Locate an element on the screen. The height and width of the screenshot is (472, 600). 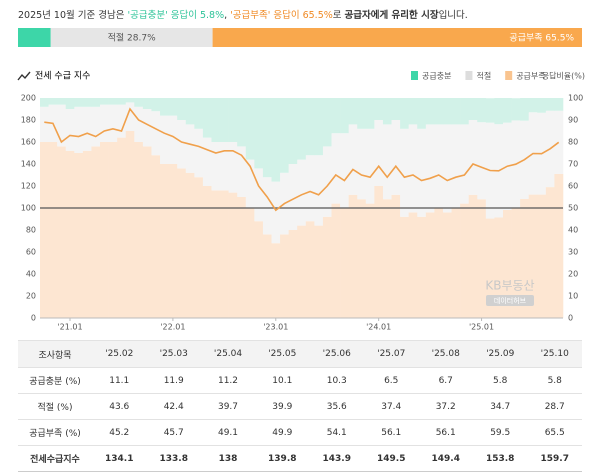
table-cell: 11.2 is located at coordinates (228, 380).